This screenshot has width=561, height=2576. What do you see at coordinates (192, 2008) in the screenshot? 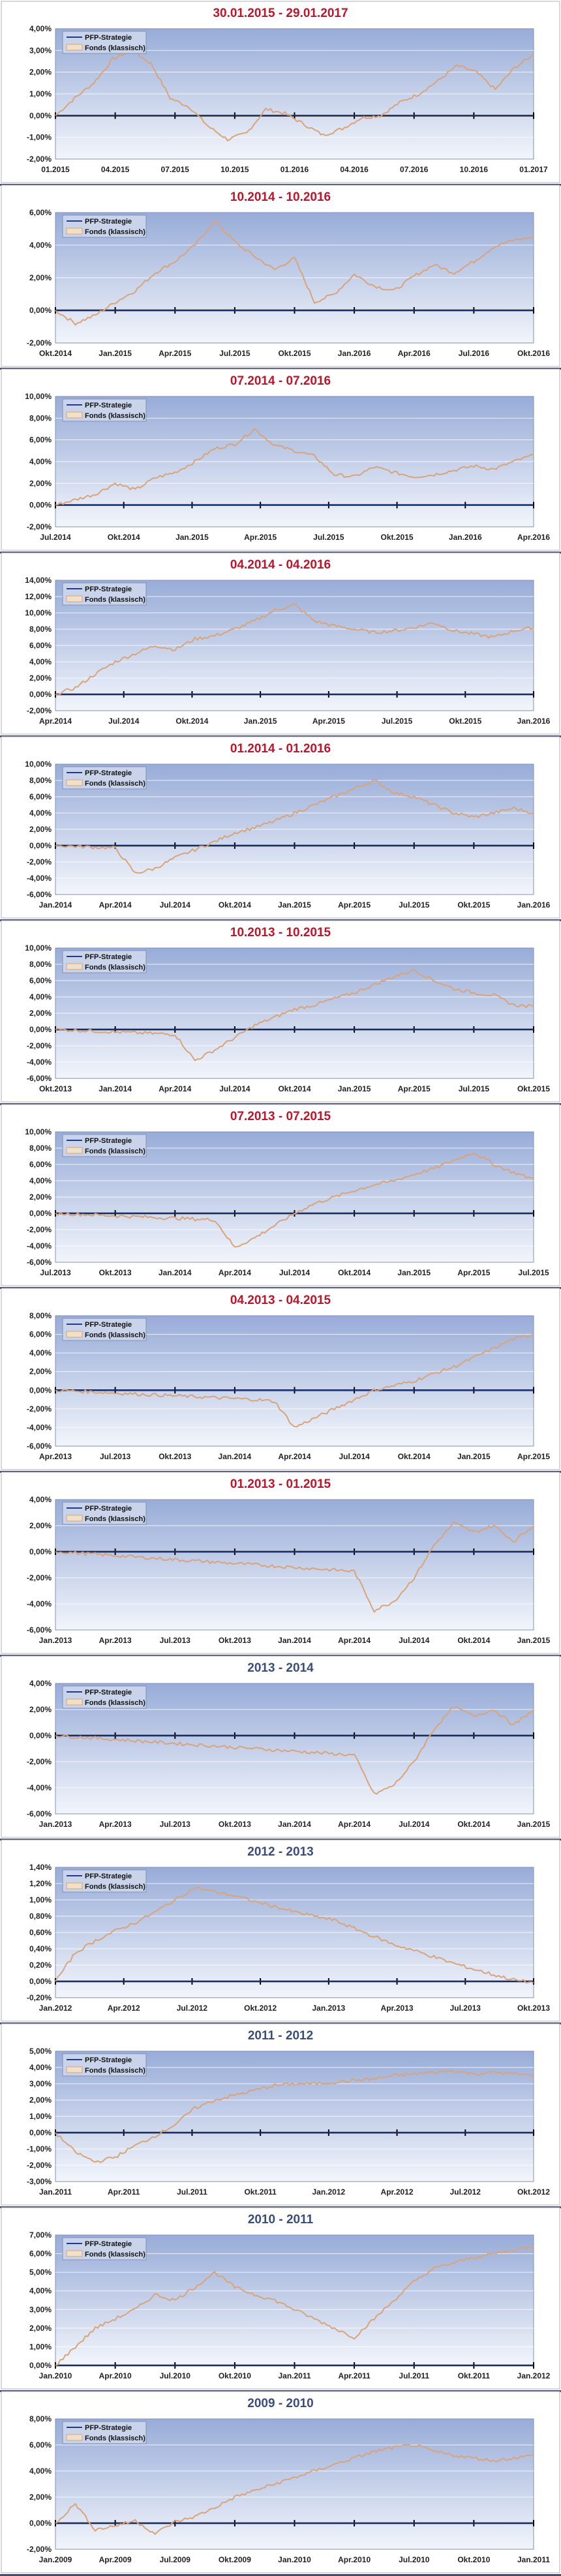
I see `x-tick-label: Jul.2012` at bounding box center [192, 2008].